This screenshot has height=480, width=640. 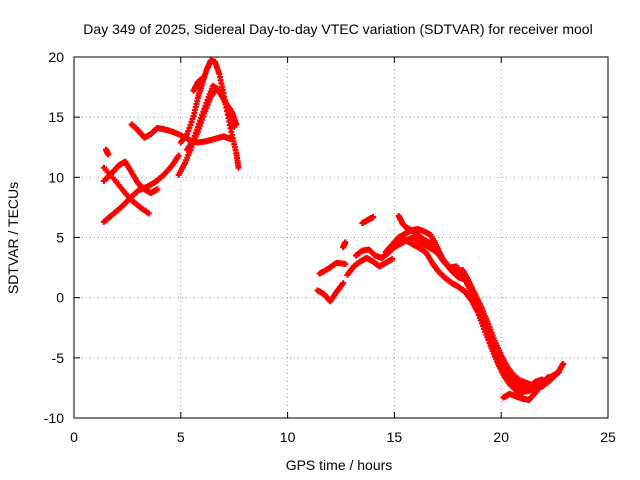 What do you see at coordinates (56, 117) in the screenshot?
I see `y-tick-label: 15` at bounding box center [56, 117].